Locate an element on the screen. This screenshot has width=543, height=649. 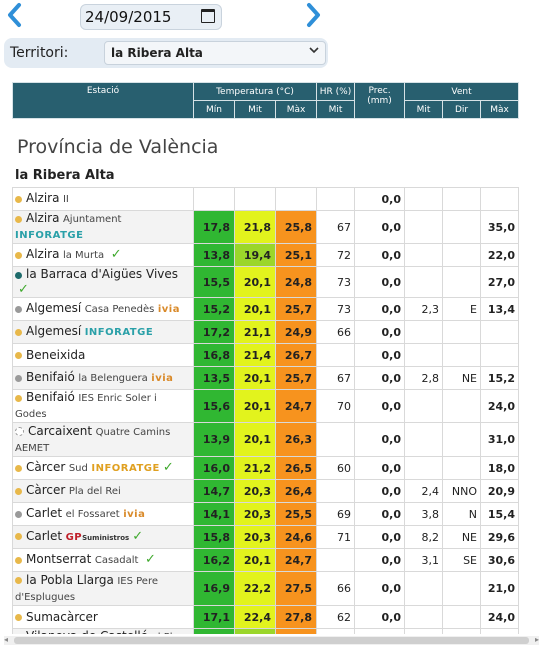
horizontal-scrollbar: ◂ ▸ is located at coordinates (271, 640).